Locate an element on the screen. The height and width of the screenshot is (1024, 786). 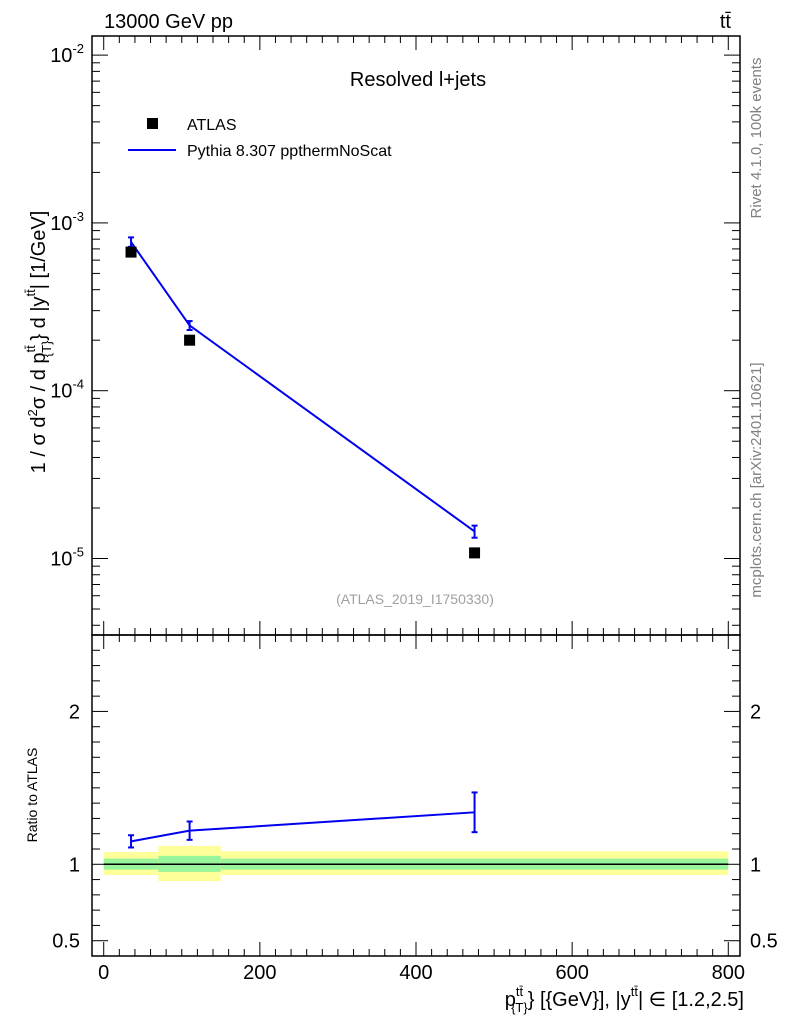
legend: ATLAS Pythia 8.307 ppthermNoScat is located at coordinates (260, 138).